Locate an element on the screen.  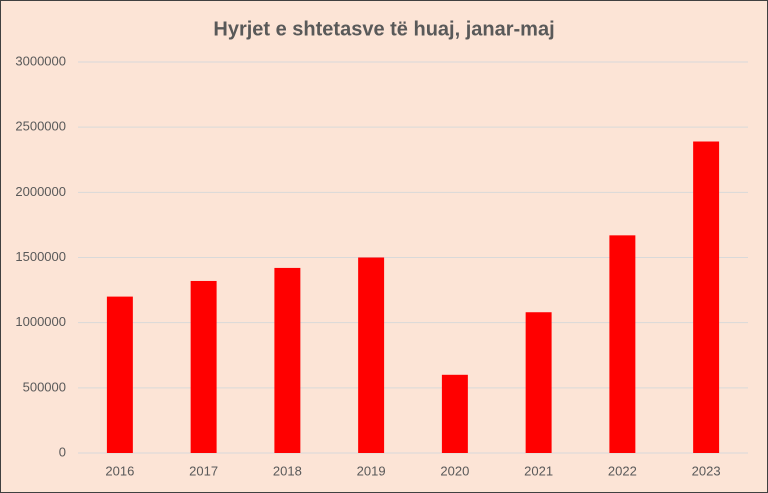
x-tick-label: 2018 is located at coordinates (287, 470).